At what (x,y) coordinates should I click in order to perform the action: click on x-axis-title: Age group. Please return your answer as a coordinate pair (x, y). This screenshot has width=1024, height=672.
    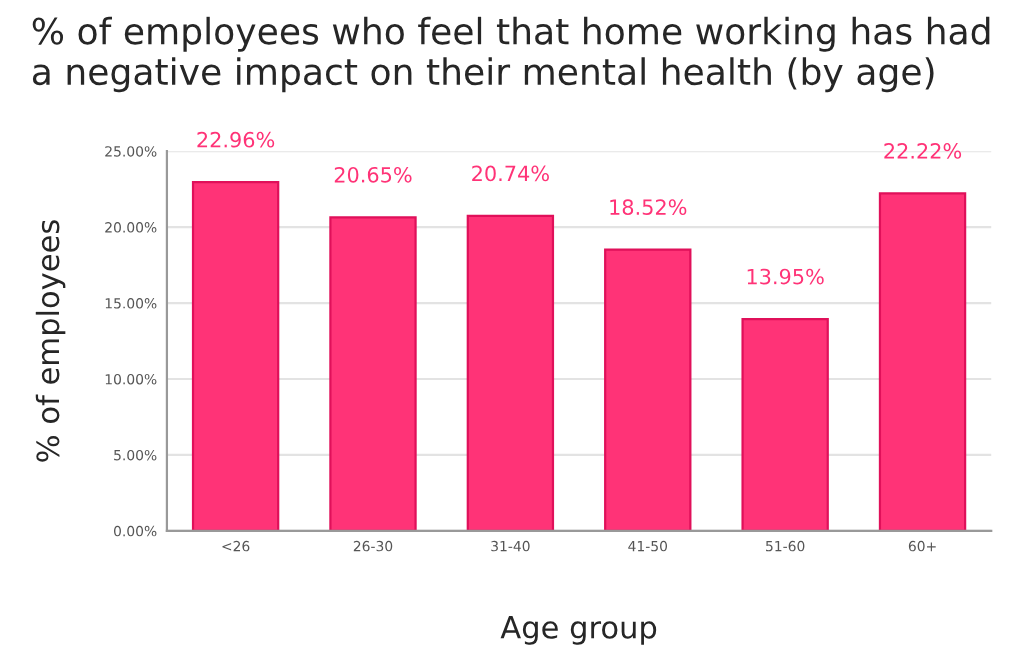
    Looking at the image, I should click on (578, 630).